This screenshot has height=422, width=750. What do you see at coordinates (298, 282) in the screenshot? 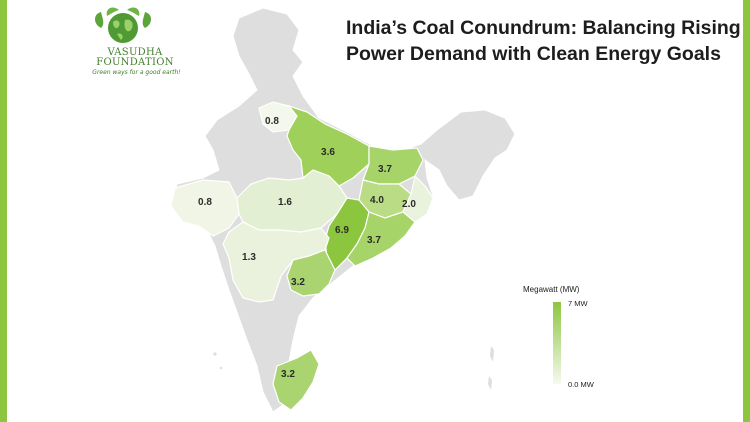
I see `state-label-telangana: 3.2` at bounding box center [298, 282].